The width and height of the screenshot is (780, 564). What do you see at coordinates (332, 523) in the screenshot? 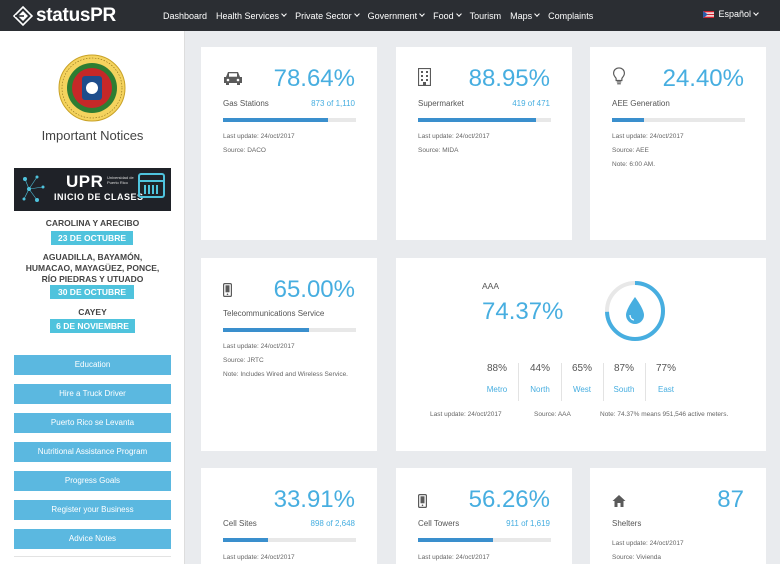
I see `cell-sites-count: 898 of 2,648` at bounding box center [332, 523].